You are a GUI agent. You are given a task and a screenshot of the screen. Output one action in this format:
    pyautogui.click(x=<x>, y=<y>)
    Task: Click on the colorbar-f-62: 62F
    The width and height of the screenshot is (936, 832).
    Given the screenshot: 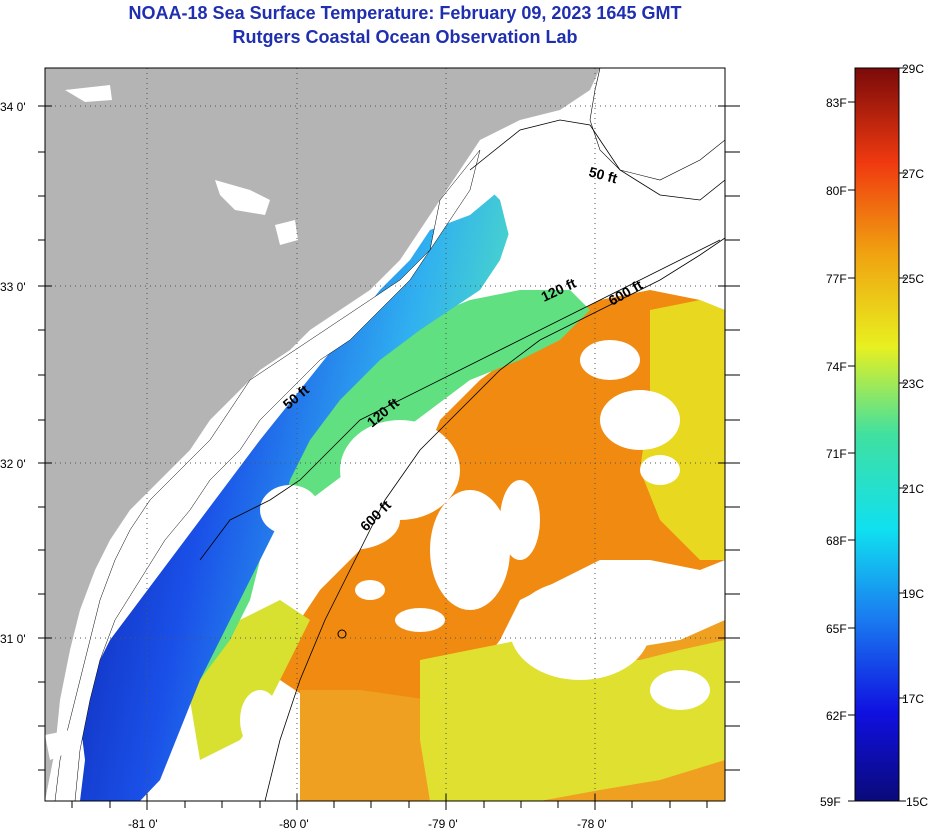 What is the action you would take?
    pyautogui.click(x=836, y=716)
    